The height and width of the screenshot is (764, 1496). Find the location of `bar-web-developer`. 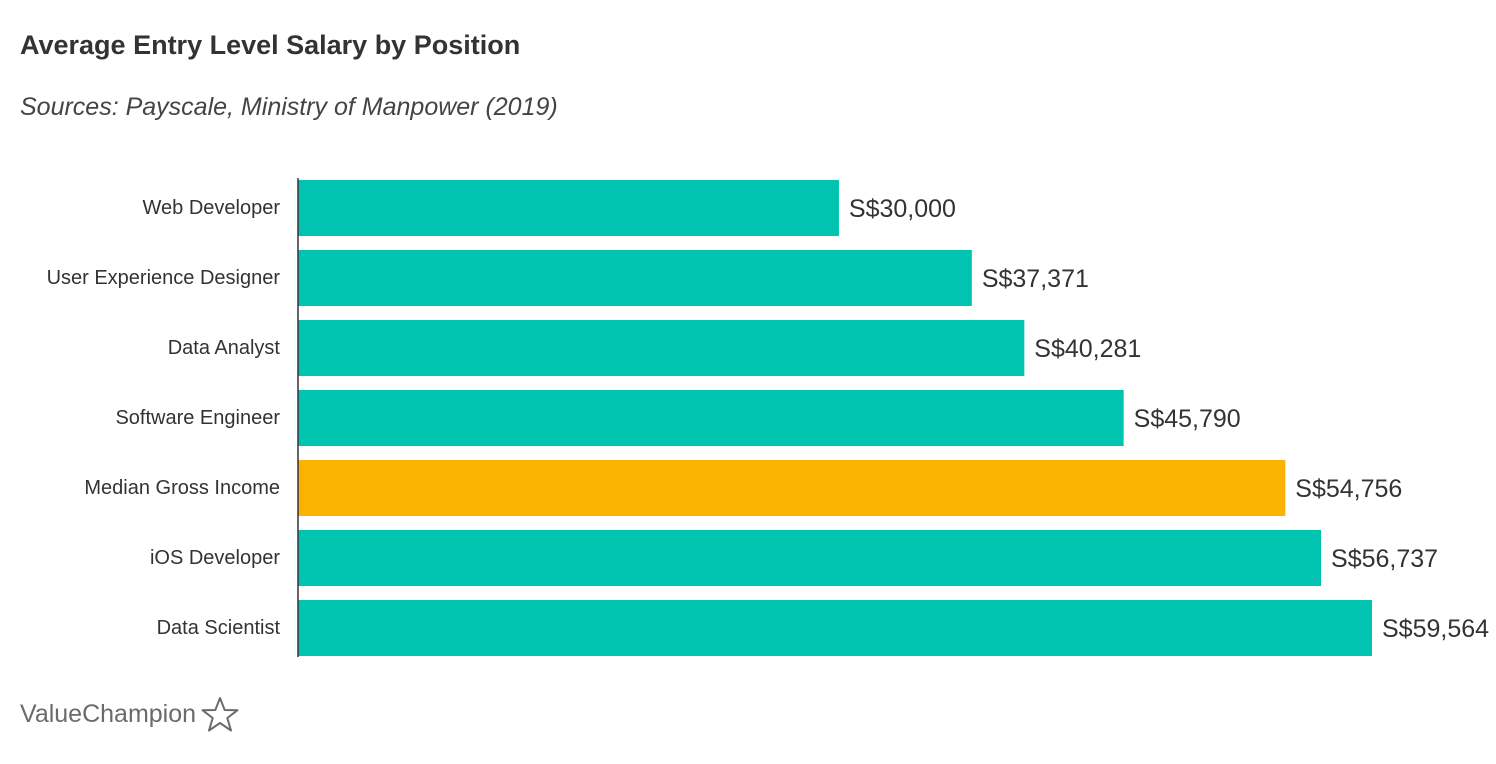

bar-web-developer is located at coordinates (568, 208).